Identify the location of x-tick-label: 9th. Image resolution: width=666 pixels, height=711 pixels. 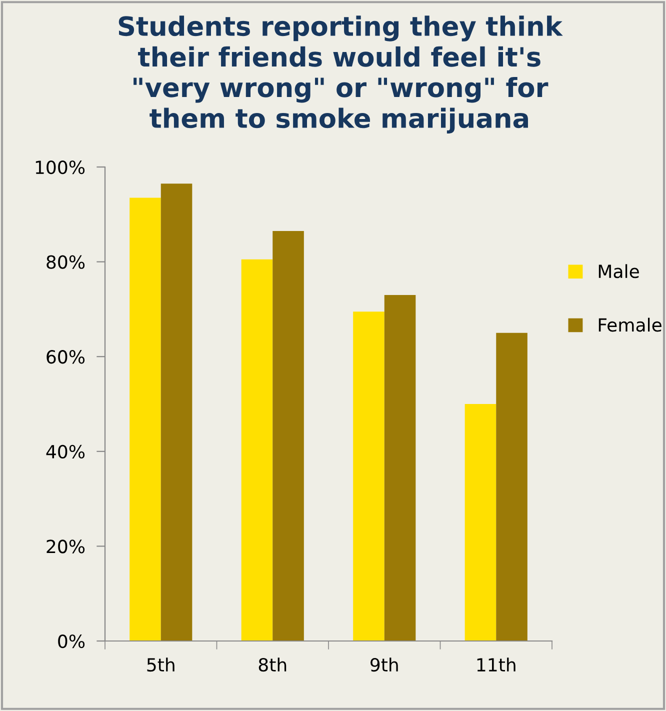
(384, 665).